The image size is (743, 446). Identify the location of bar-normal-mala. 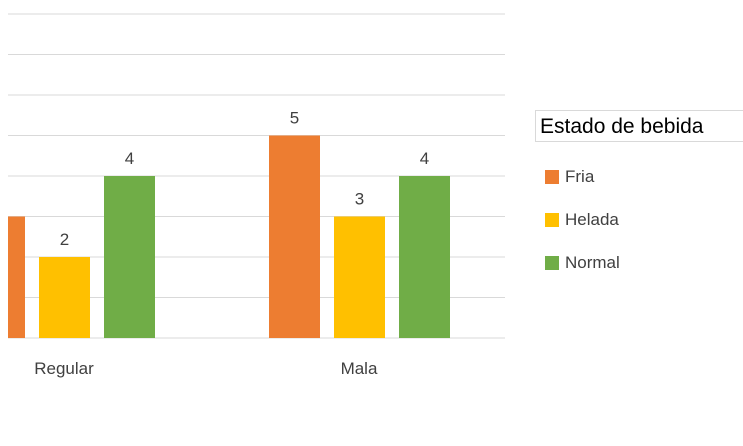
(424, 257).